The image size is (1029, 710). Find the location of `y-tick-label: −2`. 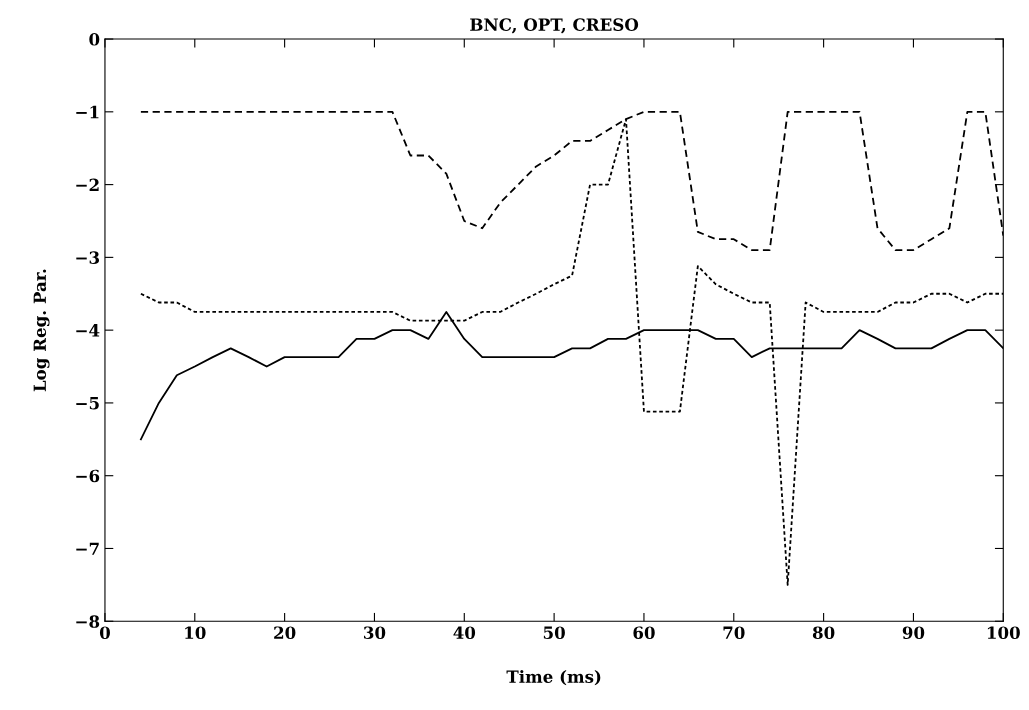

y-tick-label: −2 is located at coordinates (87, 184).